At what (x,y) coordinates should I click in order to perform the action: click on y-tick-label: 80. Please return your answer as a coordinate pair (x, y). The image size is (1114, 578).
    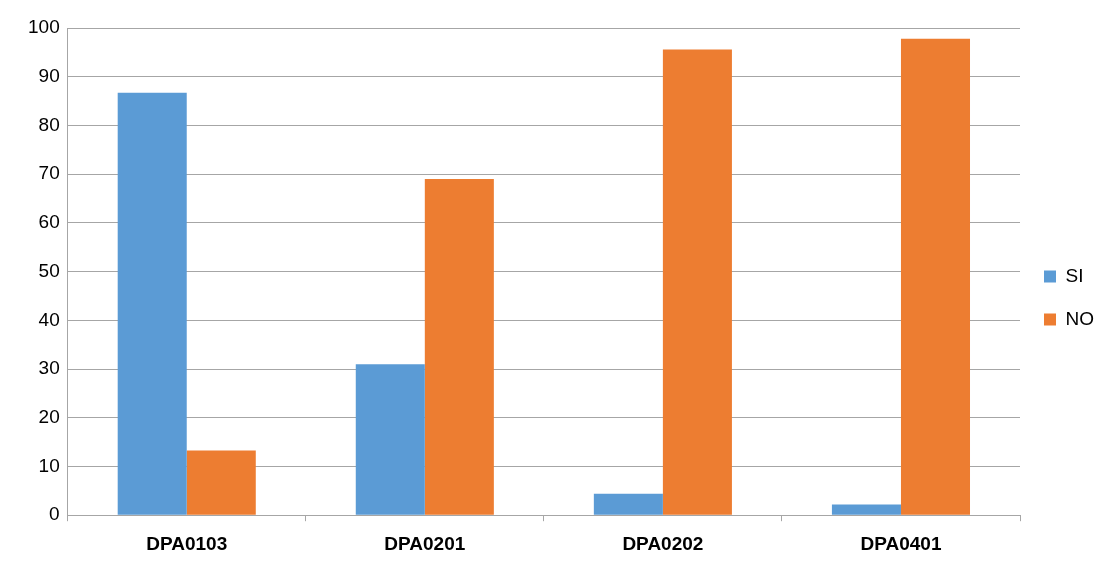
    Looking at the image, I should click on (49, 124).